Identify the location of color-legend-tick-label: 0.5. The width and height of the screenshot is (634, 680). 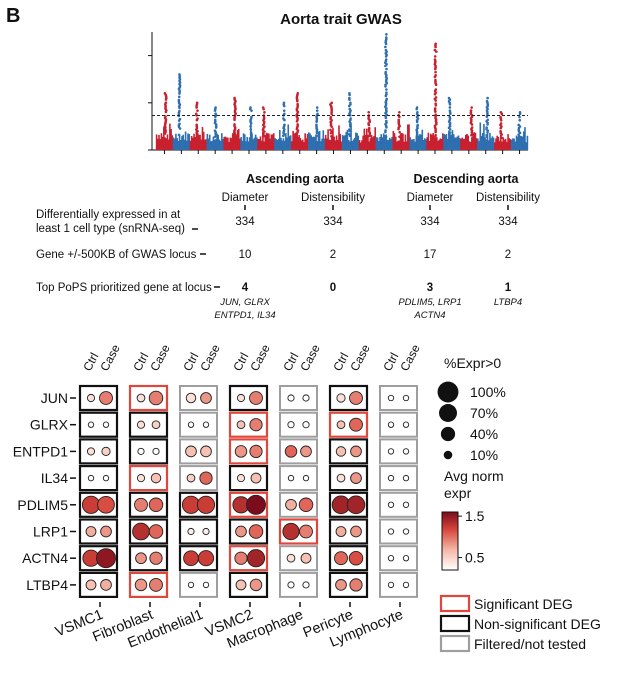
(475, 558).